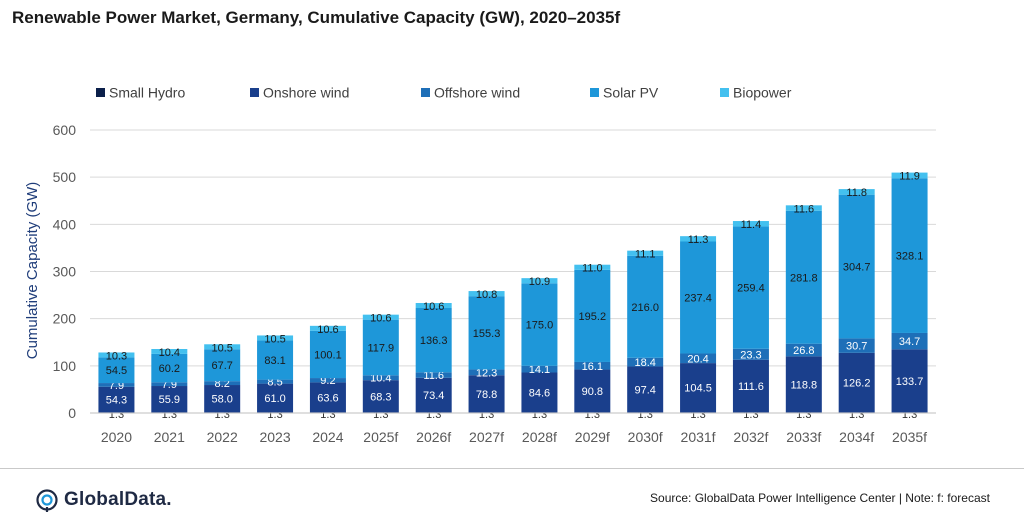 Image resolution: width=1024 pixels, height=527 pixels. I want to click on data-label: 16.1, so click(592, 367).